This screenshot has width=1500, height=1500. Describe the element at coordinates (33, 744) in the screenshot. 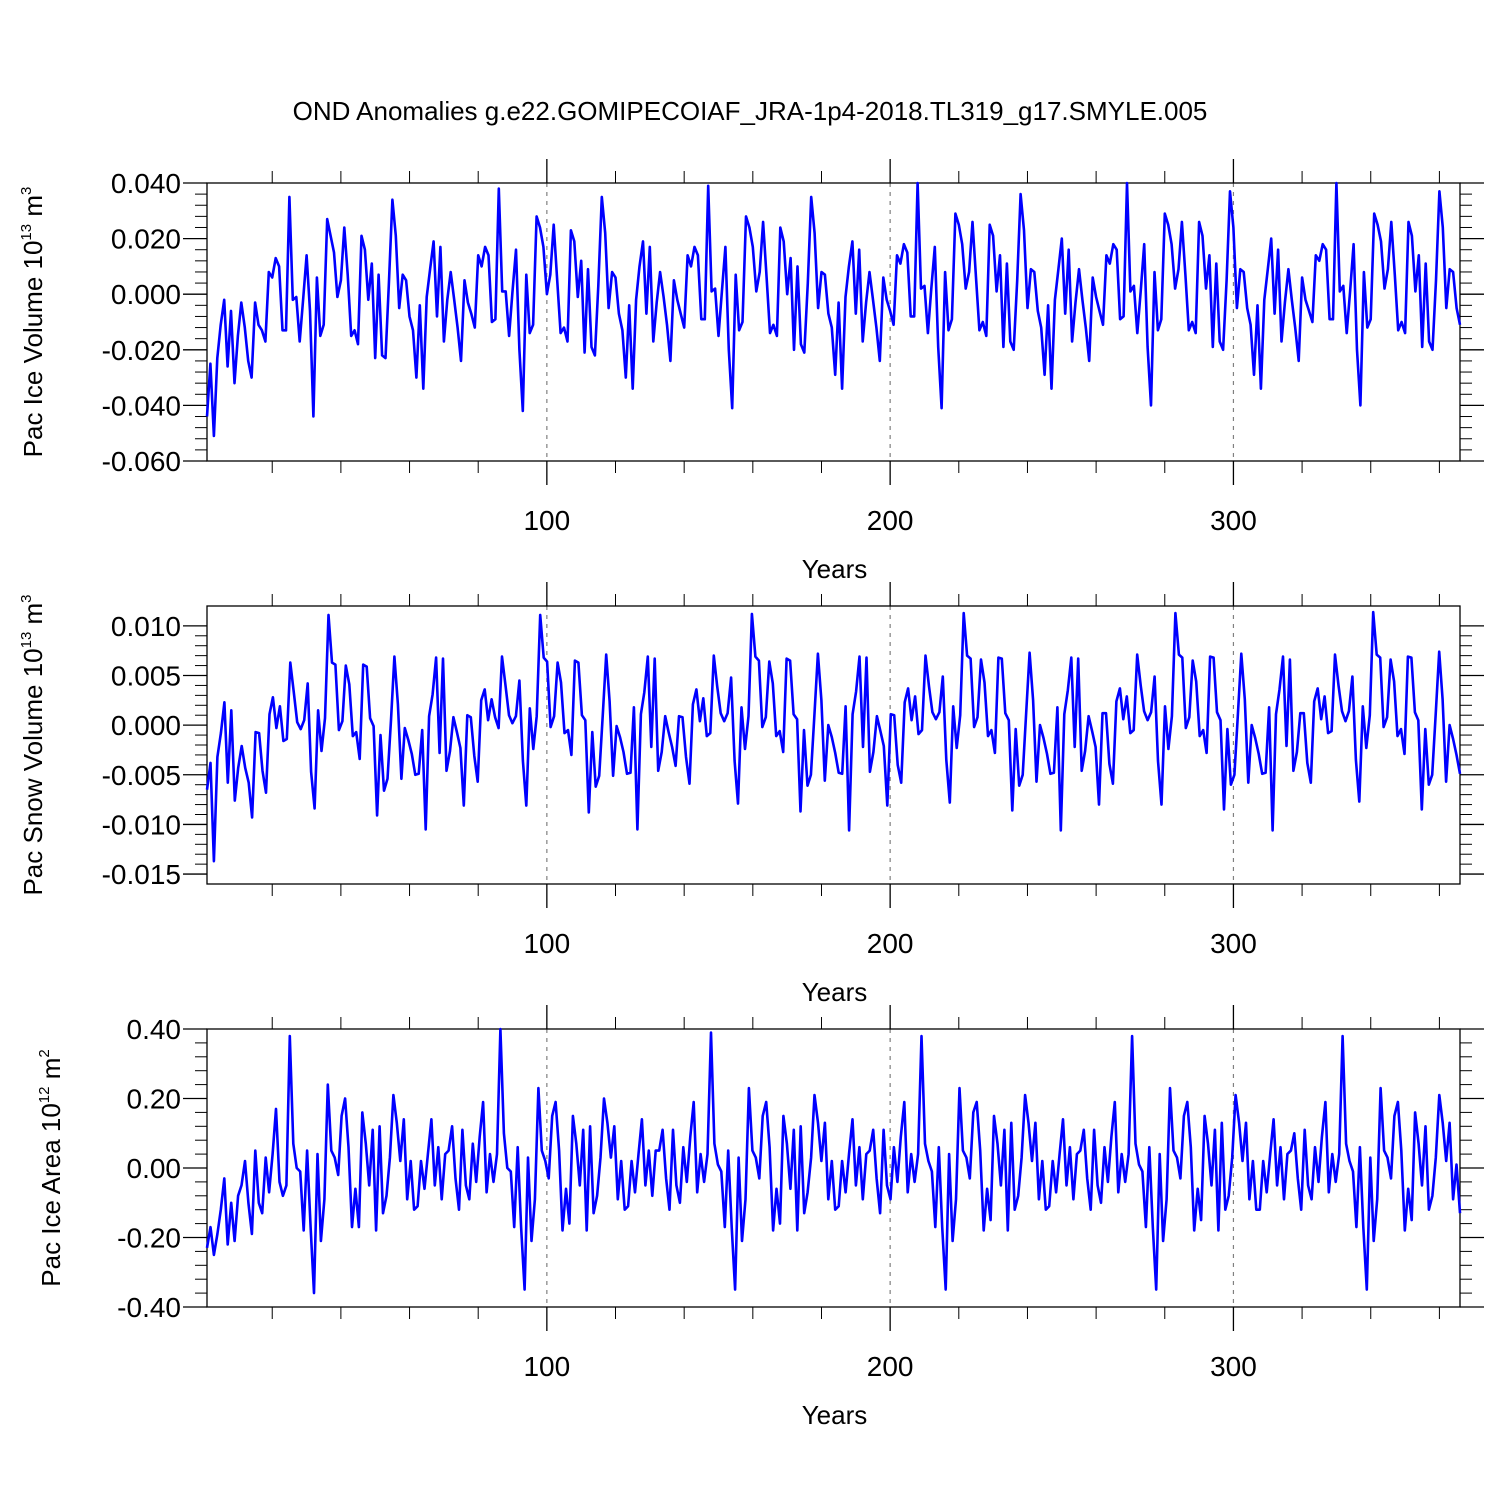

I see `y-axis-label: Pac Snow Volume 1013 m3` at that location.